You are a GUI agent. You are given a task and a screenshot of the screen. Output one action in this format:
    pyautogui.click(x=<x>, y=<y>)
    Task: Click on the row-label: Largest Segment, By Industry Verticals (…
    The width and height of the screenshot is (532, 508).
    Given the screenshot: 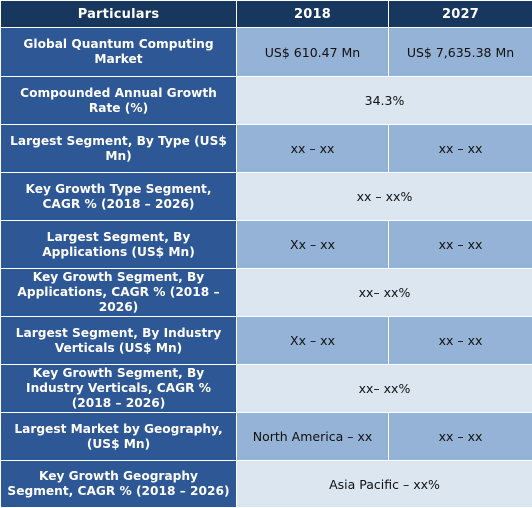 What is the action you would take?
    pyautogui.click(x=119, y=341)
    